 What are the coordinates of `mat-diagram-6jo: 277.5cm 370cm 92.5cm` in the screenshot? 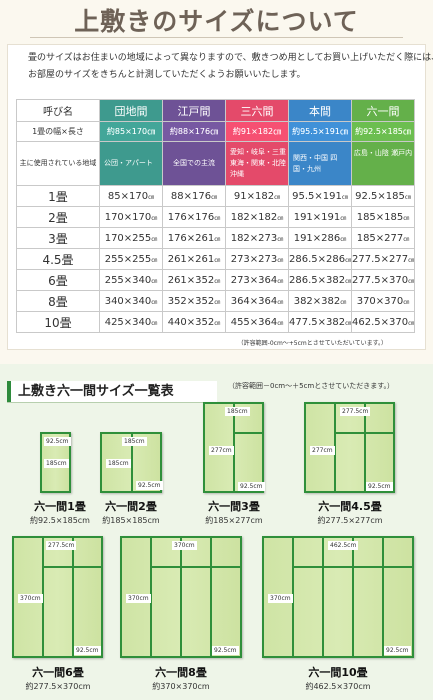 It's located at (57, 597).